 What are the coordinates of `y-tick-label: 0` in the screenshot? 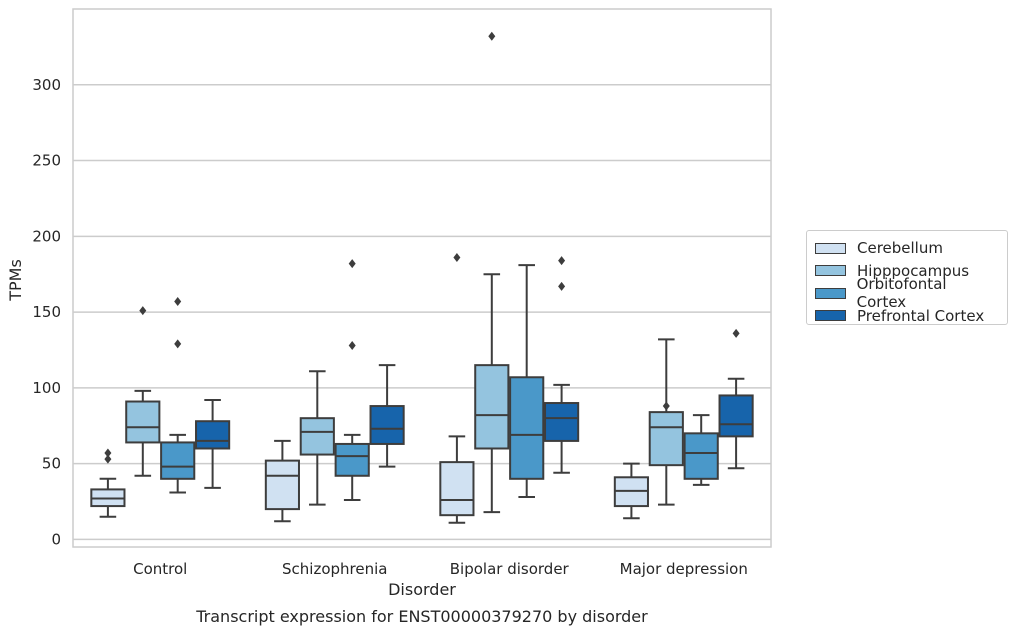 It's located at (56, 539).